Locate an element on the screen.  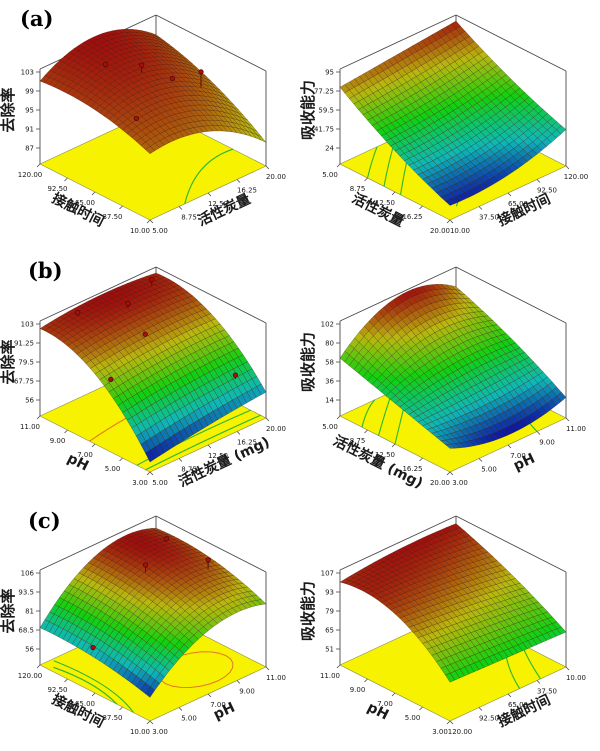
svg-text: 68.5 is located at coordinates (26, 631).